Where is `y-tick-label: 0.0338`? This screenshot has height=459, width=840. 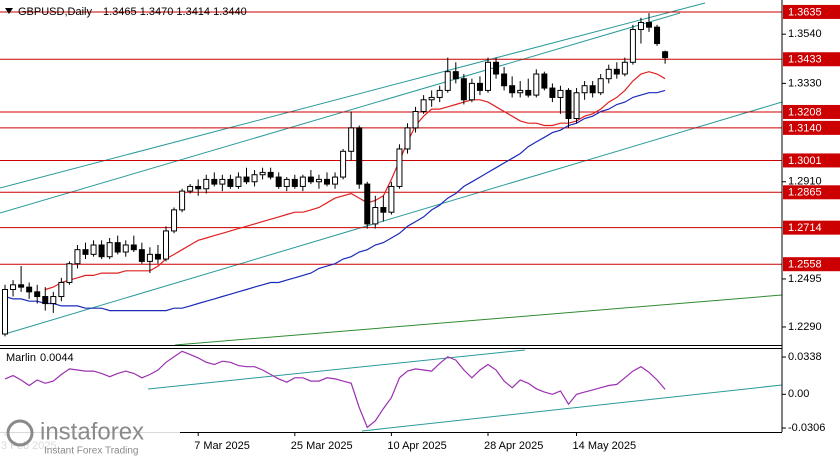
y-tick-label: 0.0338 is located at coordinates (805, 357).